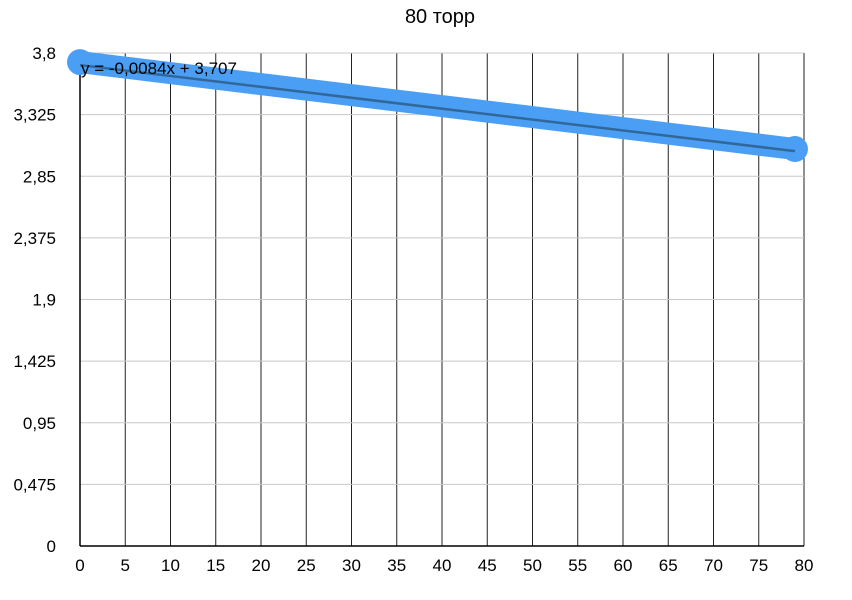 The image size is (852, 600). Describe the element at coordinates (804, 565) in the screenshot. I see `x-tick-label: 80` at that location.